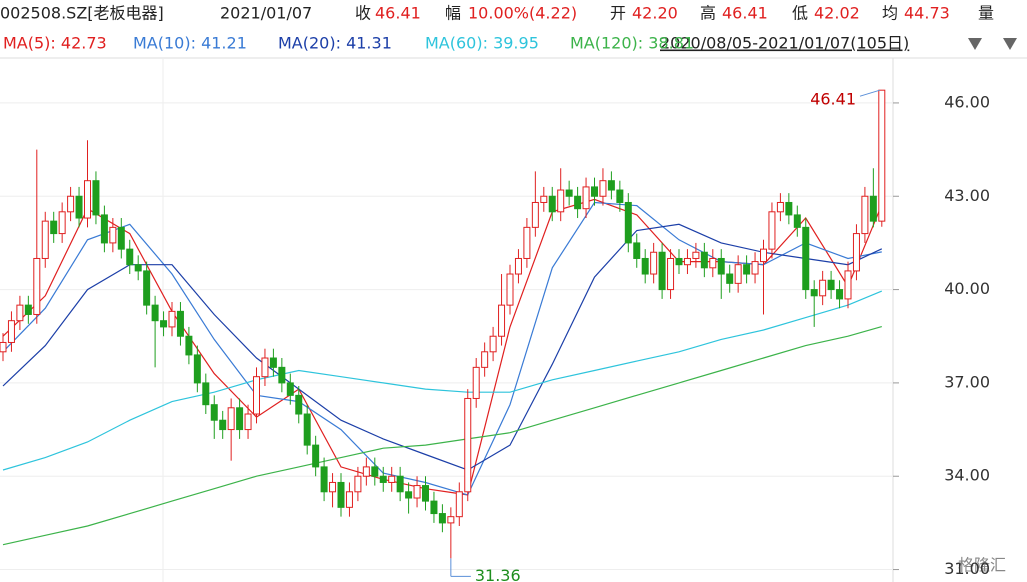 Image resolution: width=1027 pixels, height=582 pixels. Describe the element at coordinates (833, 99) in the screenshot. I see `annotation: 46.41` at that location.